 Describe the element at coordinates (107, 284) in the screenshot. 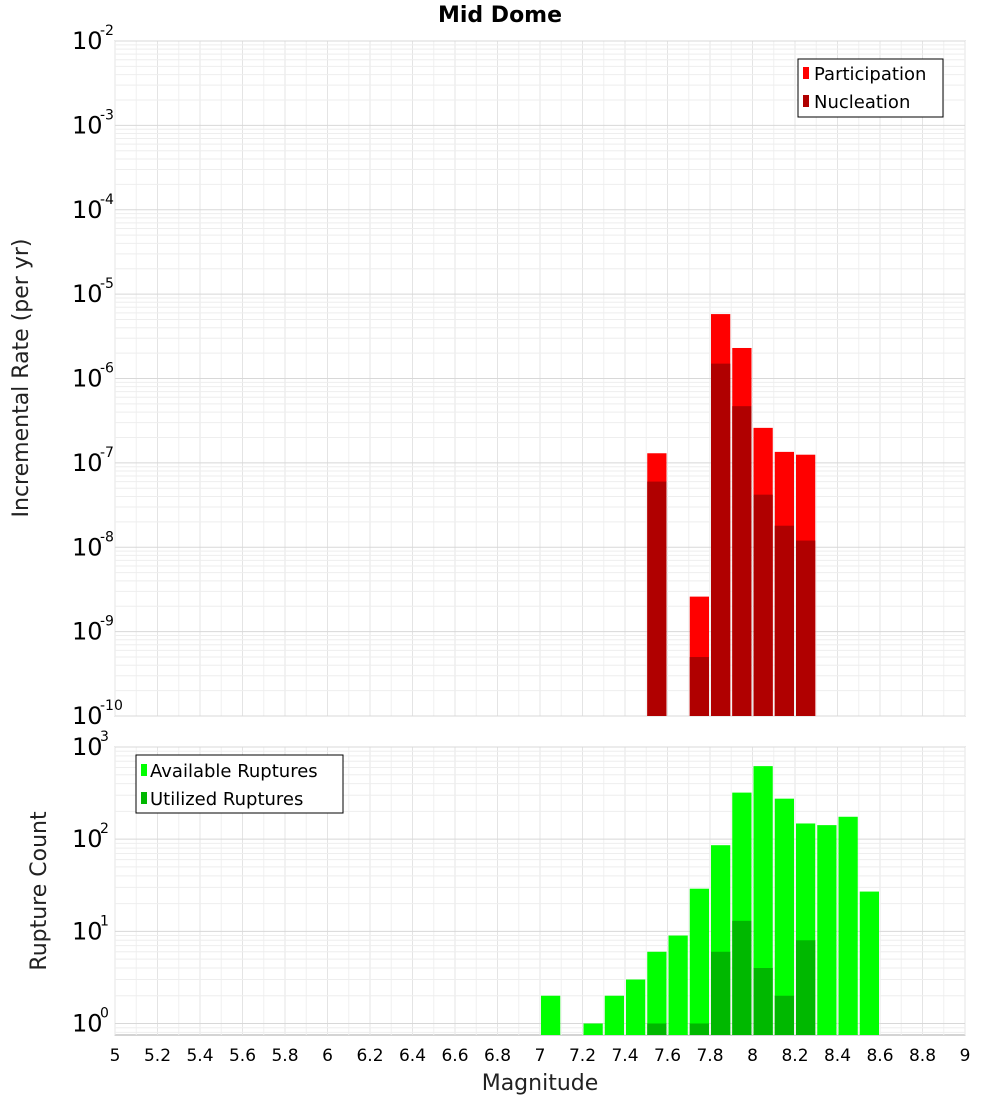

I see `rate-y-tick-exponent: -5` at that location.